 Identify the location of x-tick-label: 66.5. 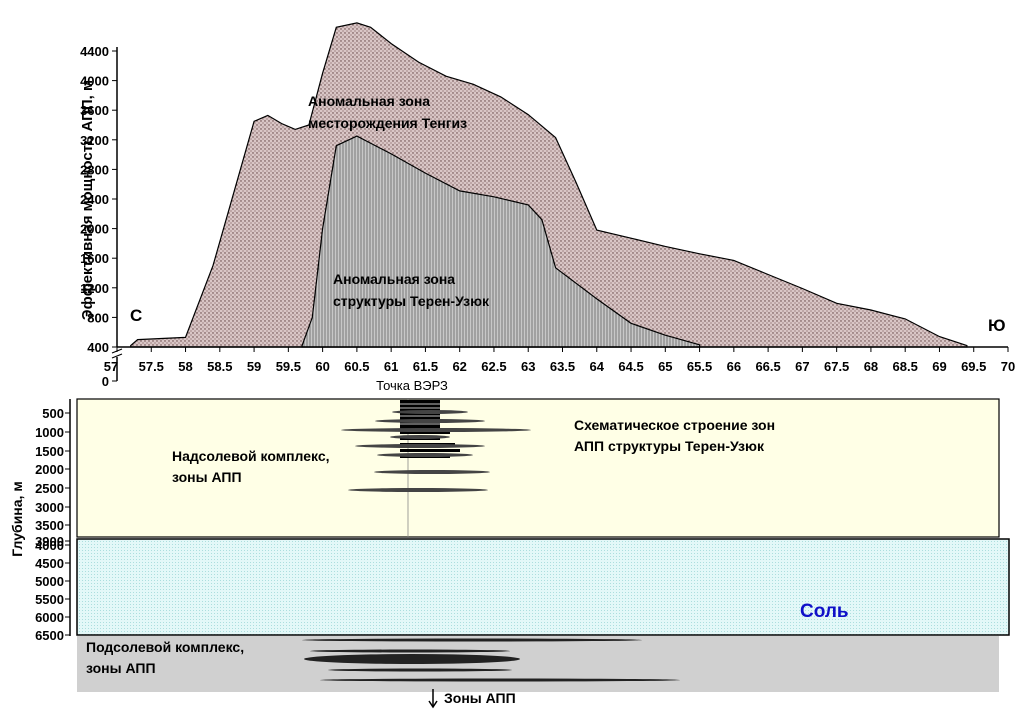
(767, 366).